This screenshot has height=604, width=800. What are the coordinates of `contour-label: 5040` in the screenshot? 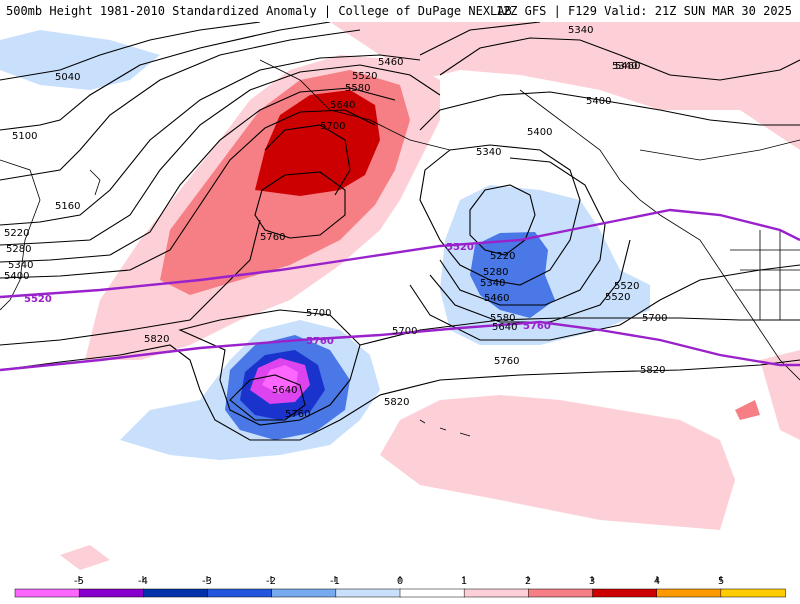 It's located at (67, 77).